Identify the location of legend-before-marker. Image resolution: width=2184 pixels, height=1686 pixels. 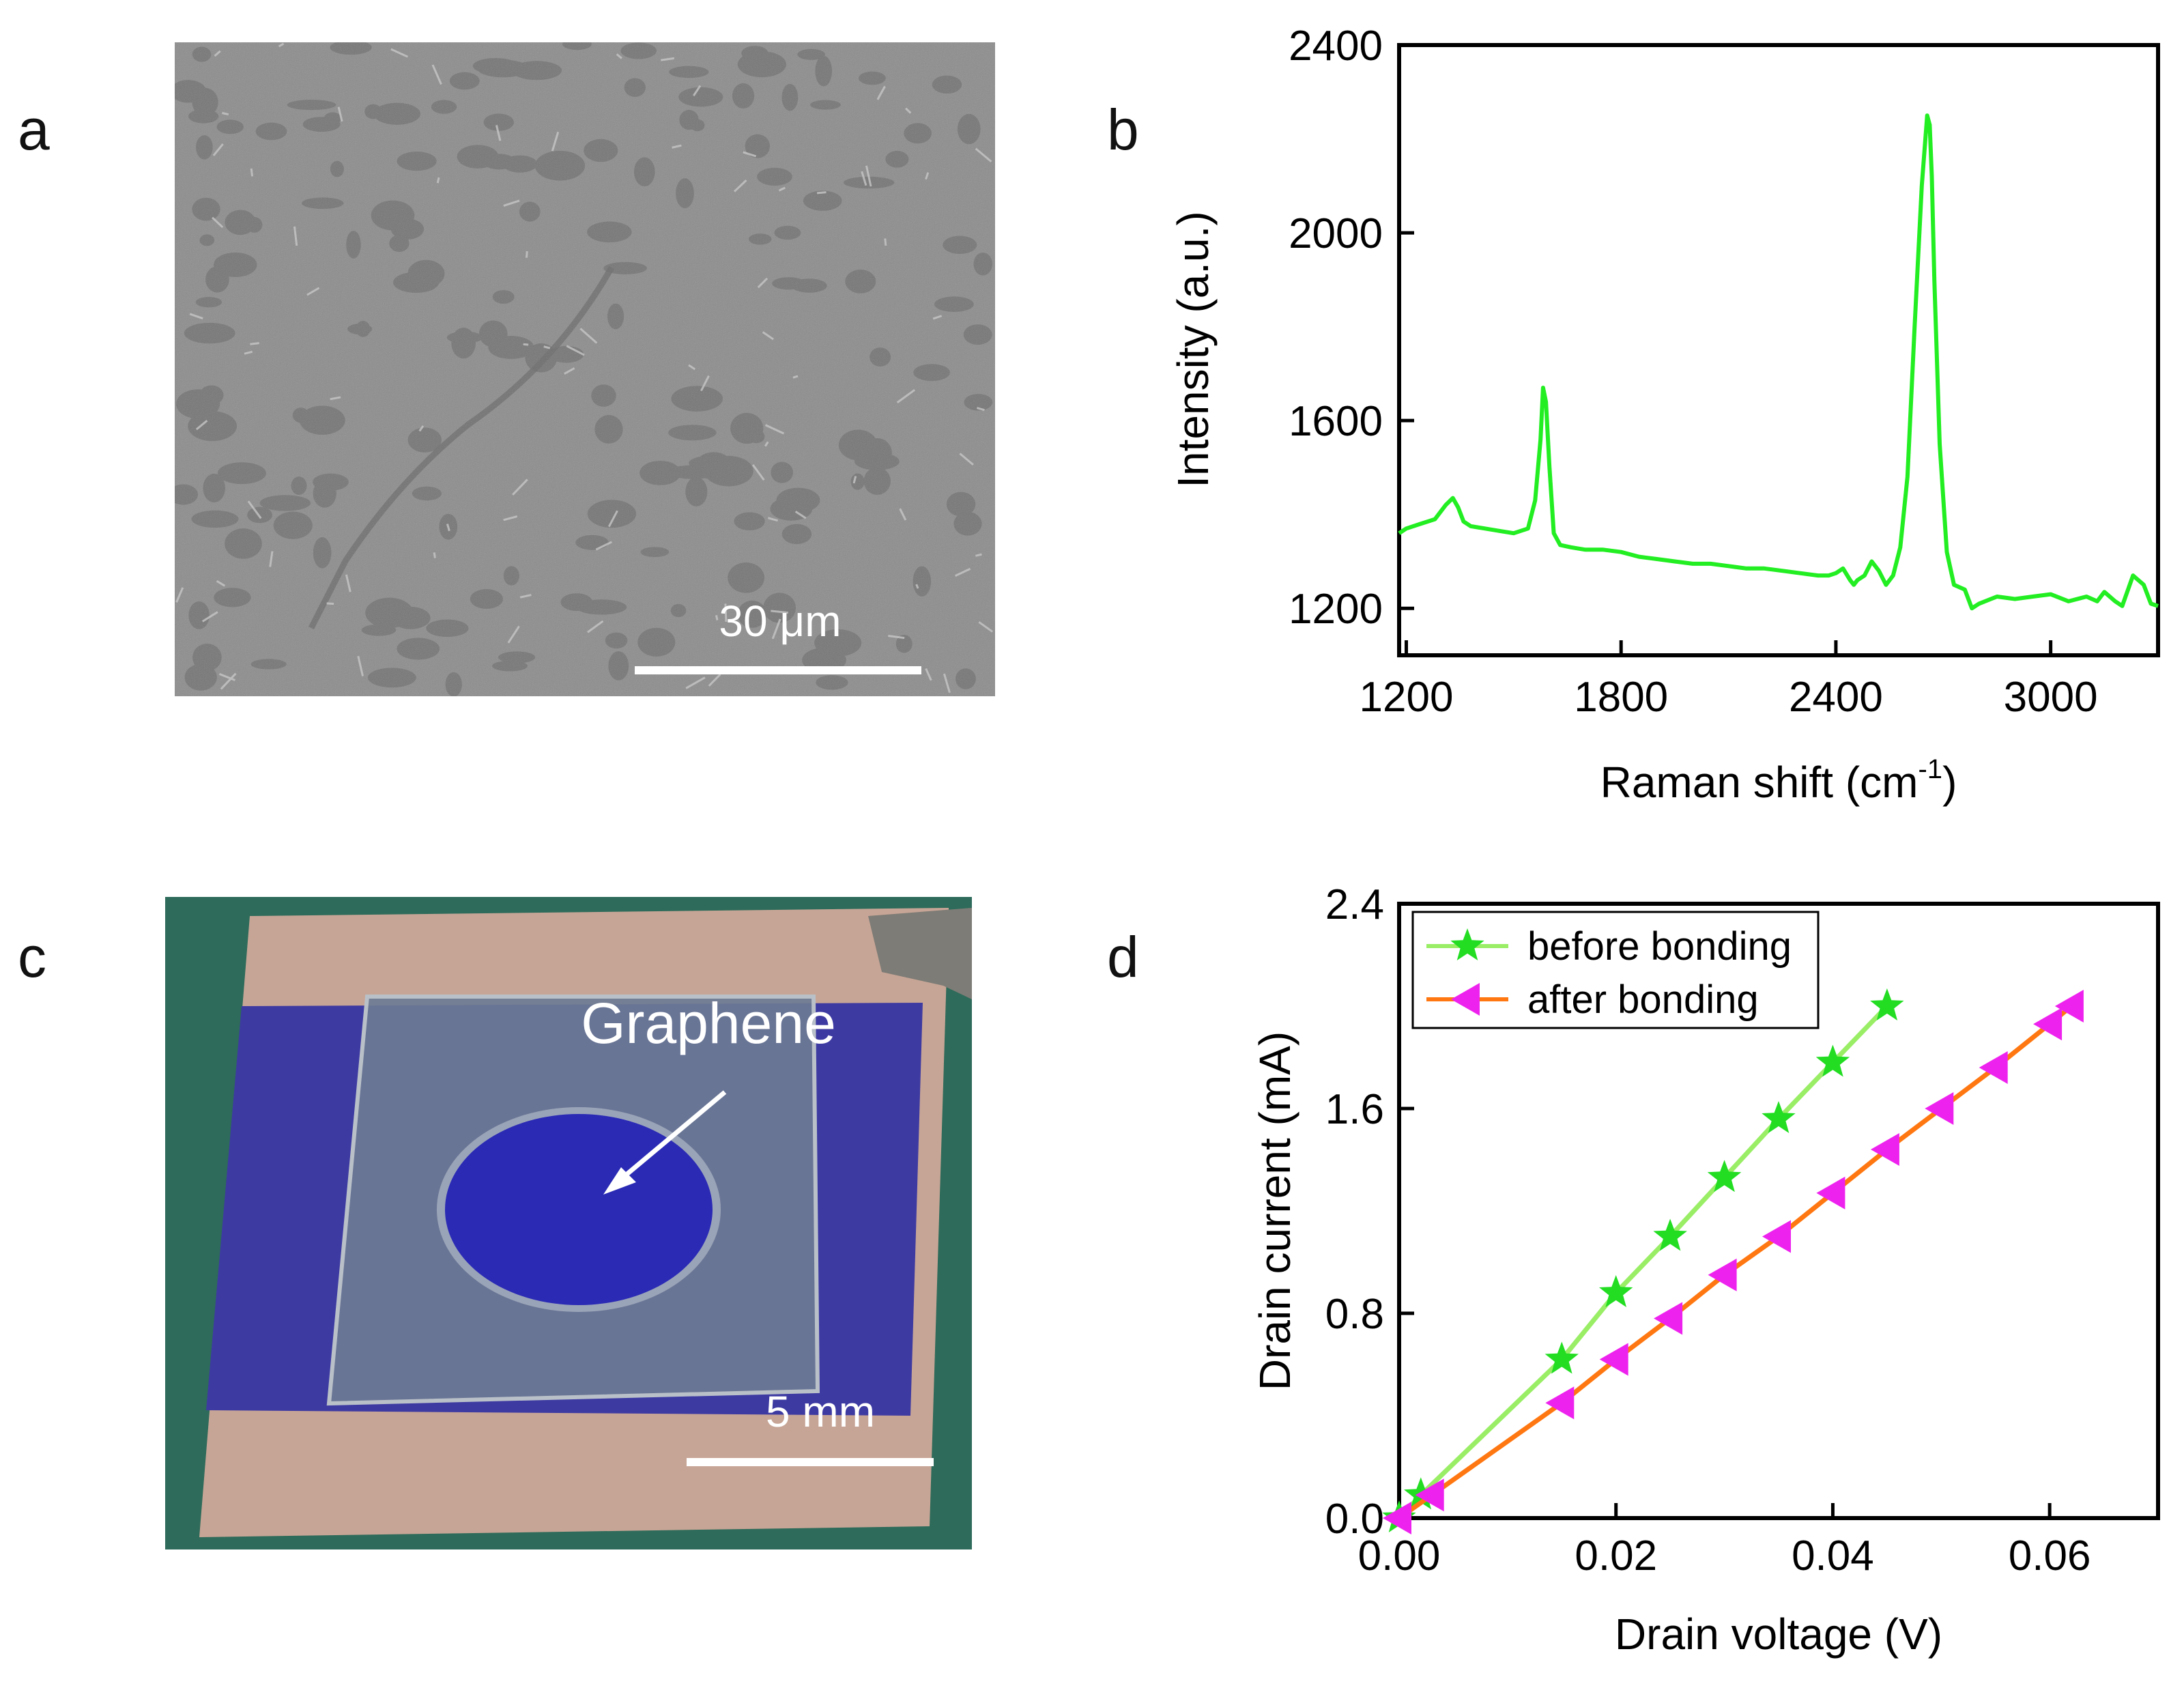
(1467, 944).